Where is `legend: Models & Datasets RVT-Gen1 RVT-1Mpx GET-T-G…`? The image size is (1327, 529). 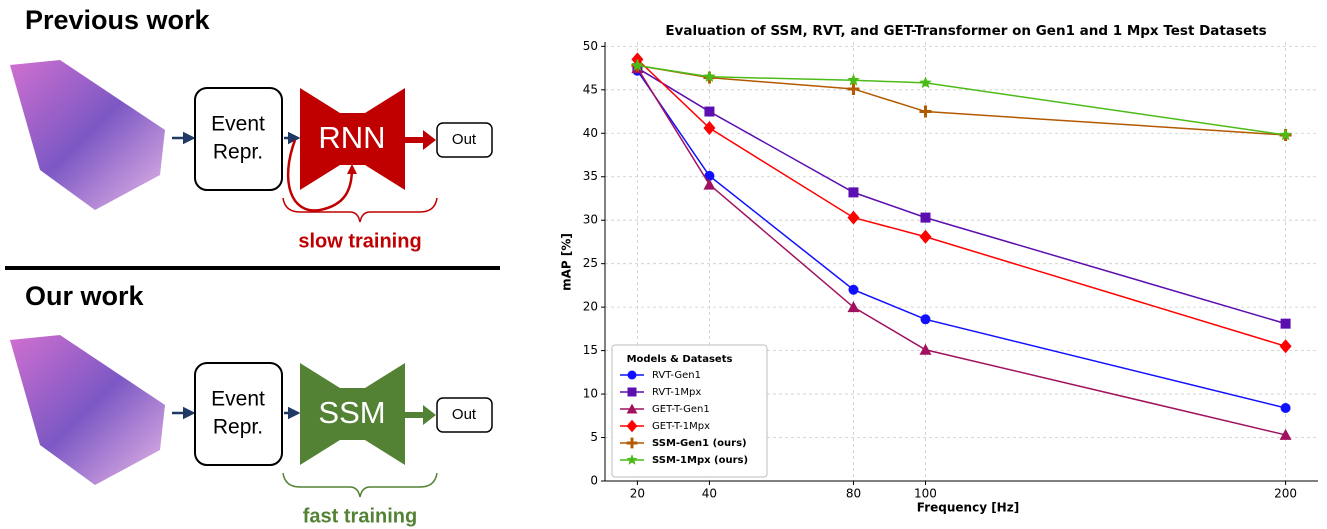
legend: Models & Datasets RVT-Gen1 RVT-1Mpx GET-T-G… is located at coordinates (689, 411).